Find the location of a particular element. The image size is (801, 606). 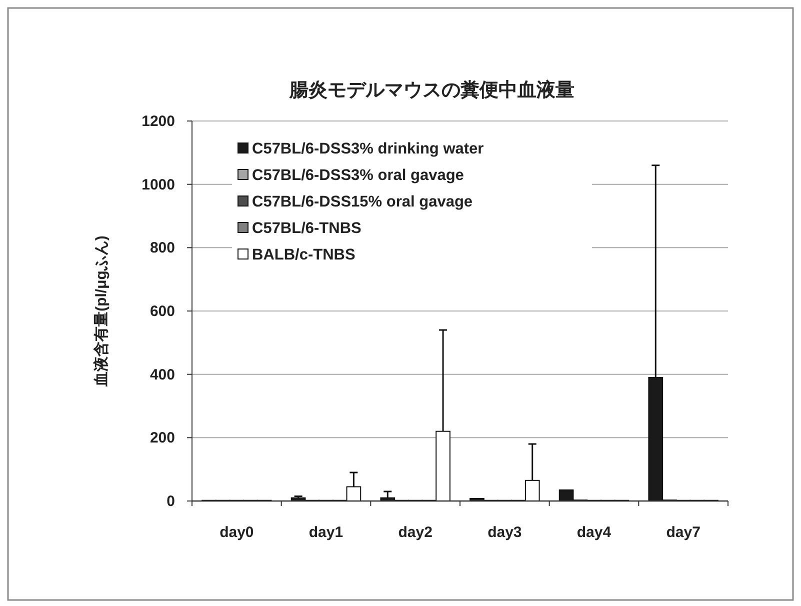

legend-label: C57BL/6-DSS3% drinking water is located at coordinates (368, 149).